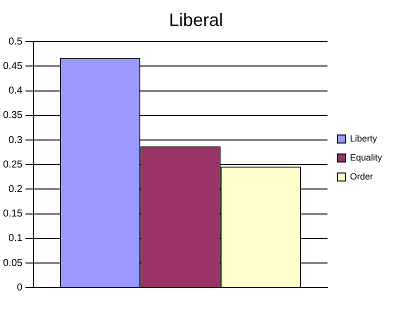 The image size is (400, 320). Describe the element at coordinates (12, 66) in the screenshot. I see `y-tick-label: 0.45` at that location.